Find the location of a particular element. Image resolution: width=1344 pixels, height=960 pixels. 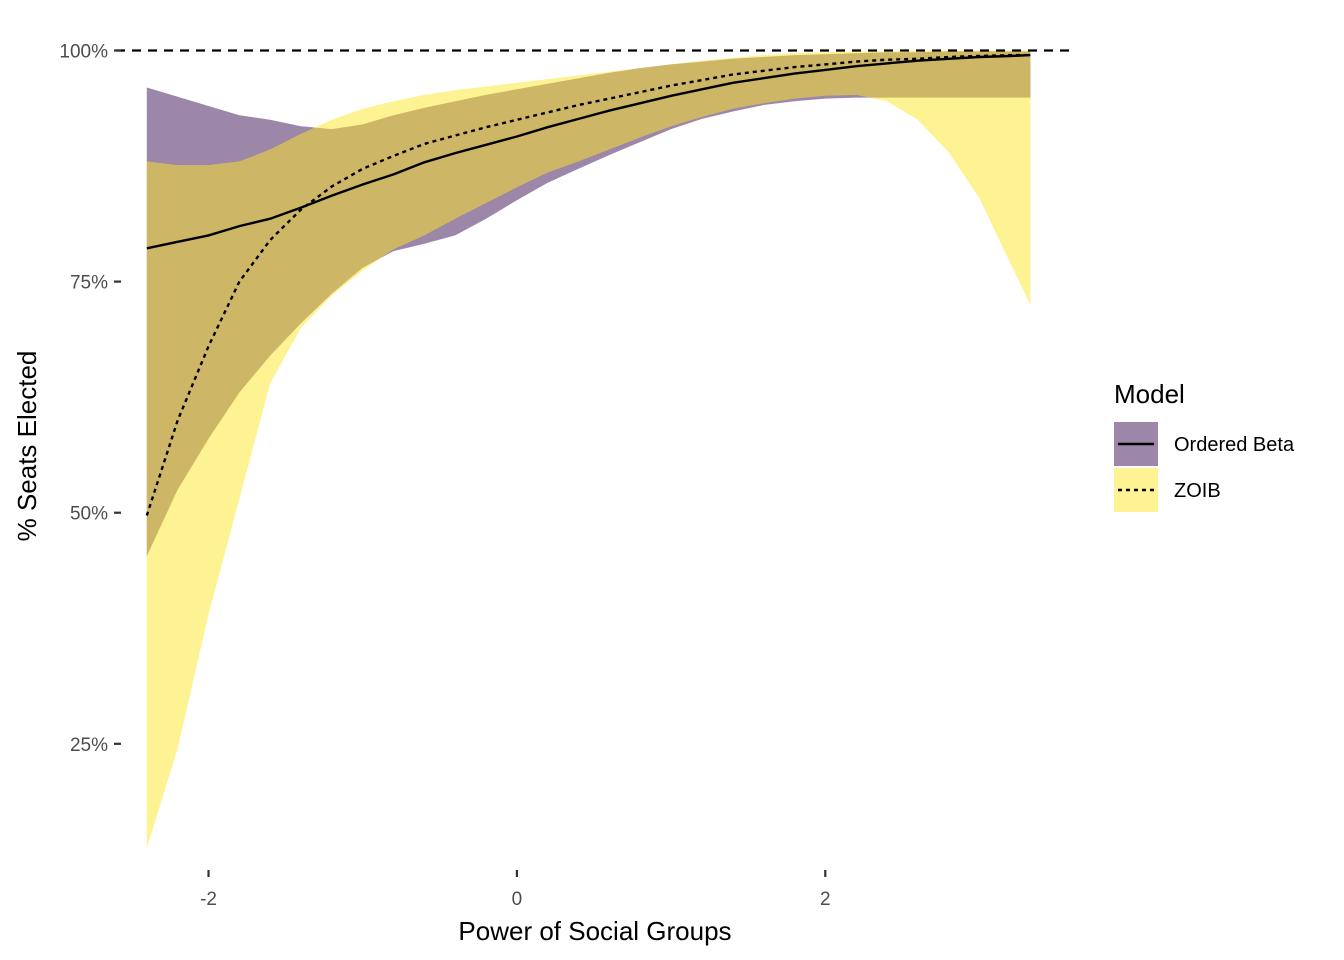

y-tick-label: 25% is located at coordinates (89, 745).